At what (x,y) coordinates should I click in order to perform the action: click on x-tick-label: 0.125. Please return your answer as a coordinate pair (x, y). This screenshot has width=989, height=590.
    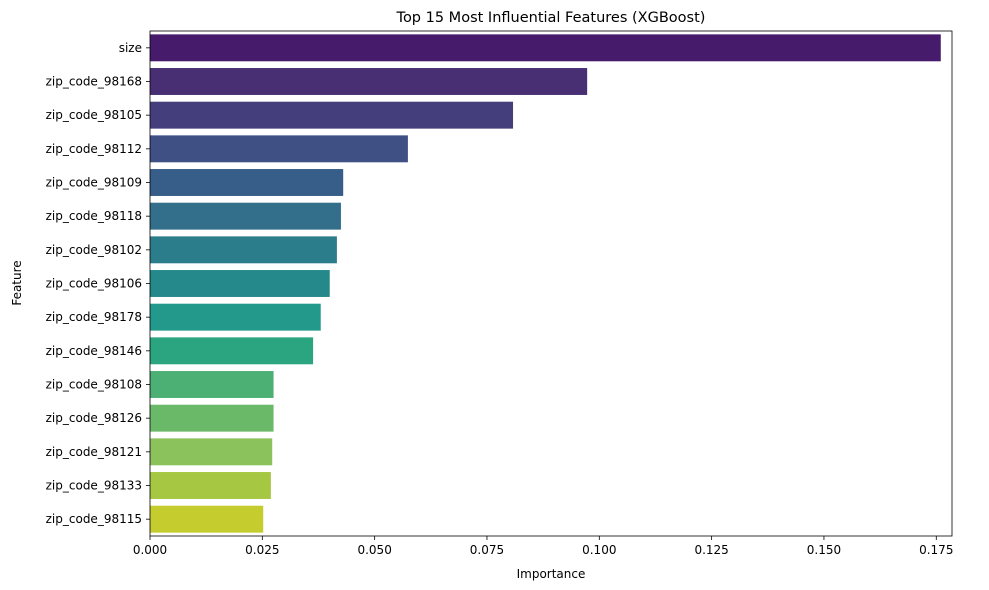
    Looking at the image, I should click on (711, 550).